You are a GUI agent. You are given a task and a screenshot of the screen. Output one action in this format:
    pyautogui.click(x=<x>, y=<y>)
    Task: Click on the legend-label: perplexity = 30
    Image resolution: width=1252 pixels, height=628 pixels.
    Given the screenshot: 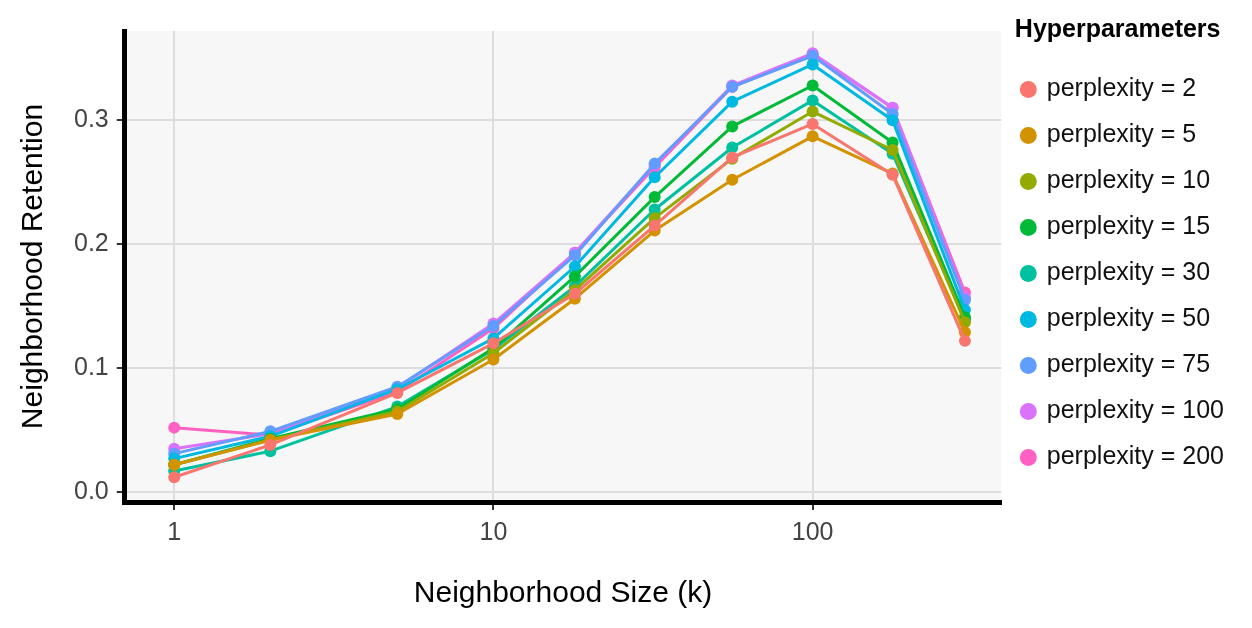 What is the action you would take?
    pyautogui.click(x=1128, y=271)
    